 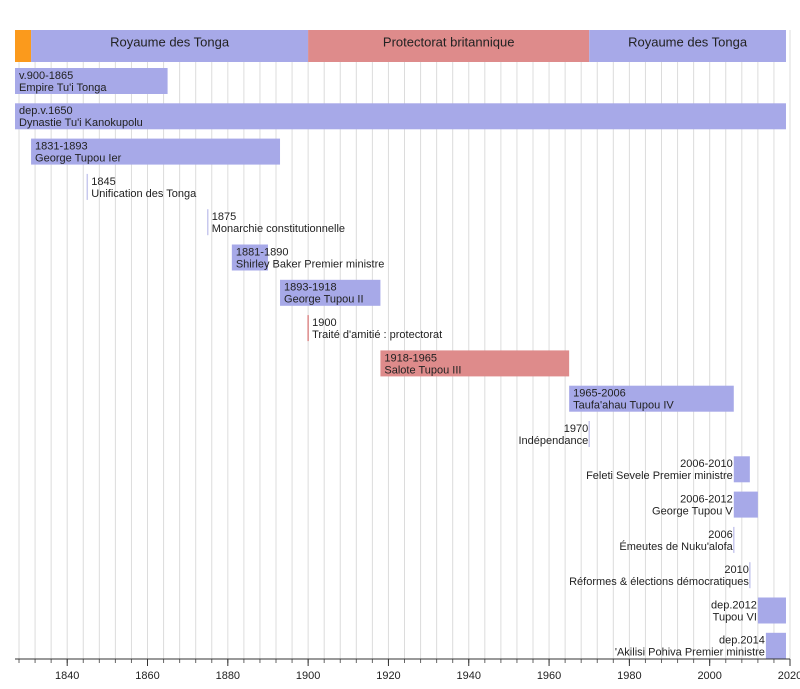 I want to click on event-name: Indépendance, so click(x=553, y=441).